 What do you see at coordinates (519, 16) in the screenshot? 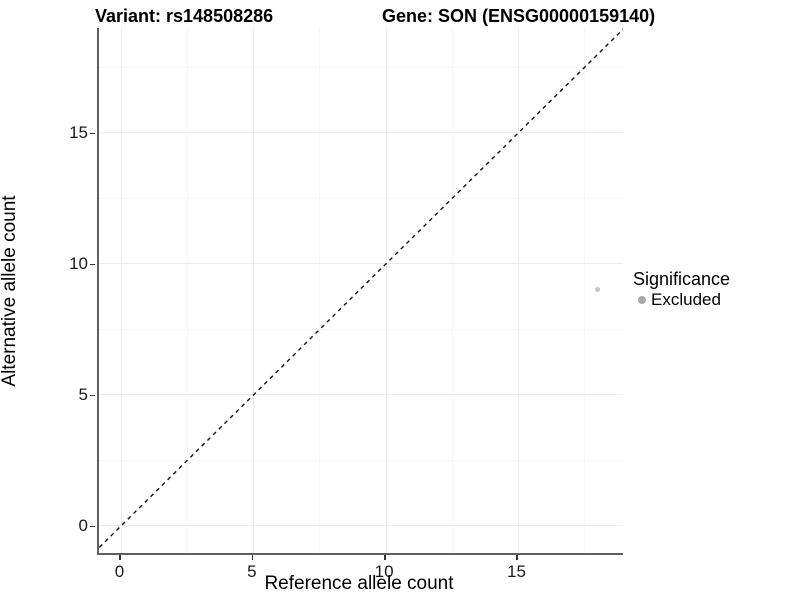
I see `plot-title-gene: Gene: SON (ENSG00000159140)` at bounding box center [519, 16].